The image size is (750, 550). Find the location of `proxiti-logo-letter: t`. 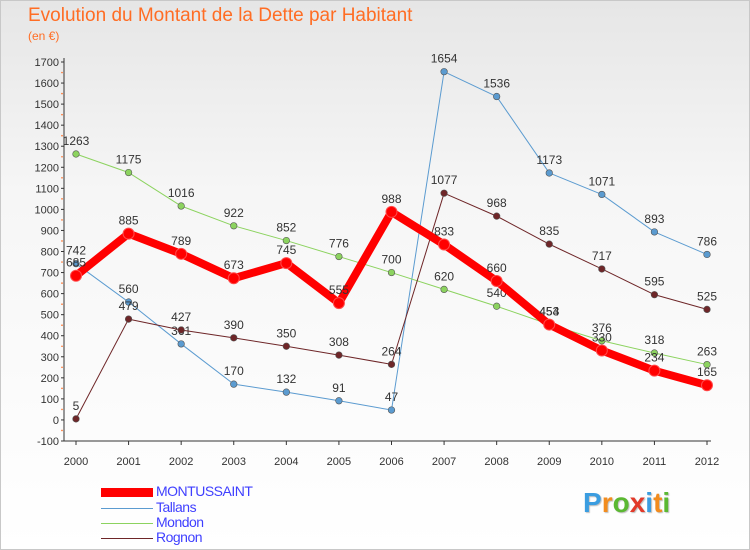

proxiti-logo-letter: t is located at coordinates (658, 502).